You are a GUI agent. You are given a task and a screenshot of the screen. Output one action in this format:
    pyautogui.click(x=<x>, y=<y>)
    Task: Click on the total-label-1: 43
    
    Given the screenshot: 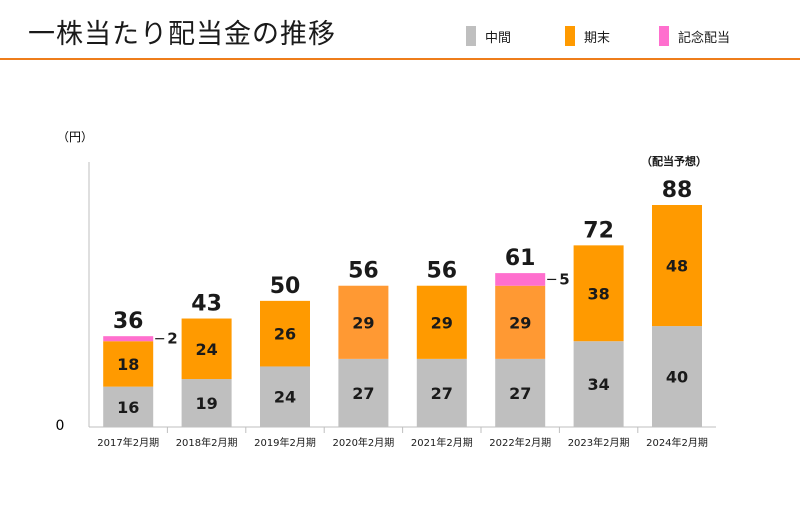 What is the action you would take?
    pyautogui.click(x=206, y=304)
    